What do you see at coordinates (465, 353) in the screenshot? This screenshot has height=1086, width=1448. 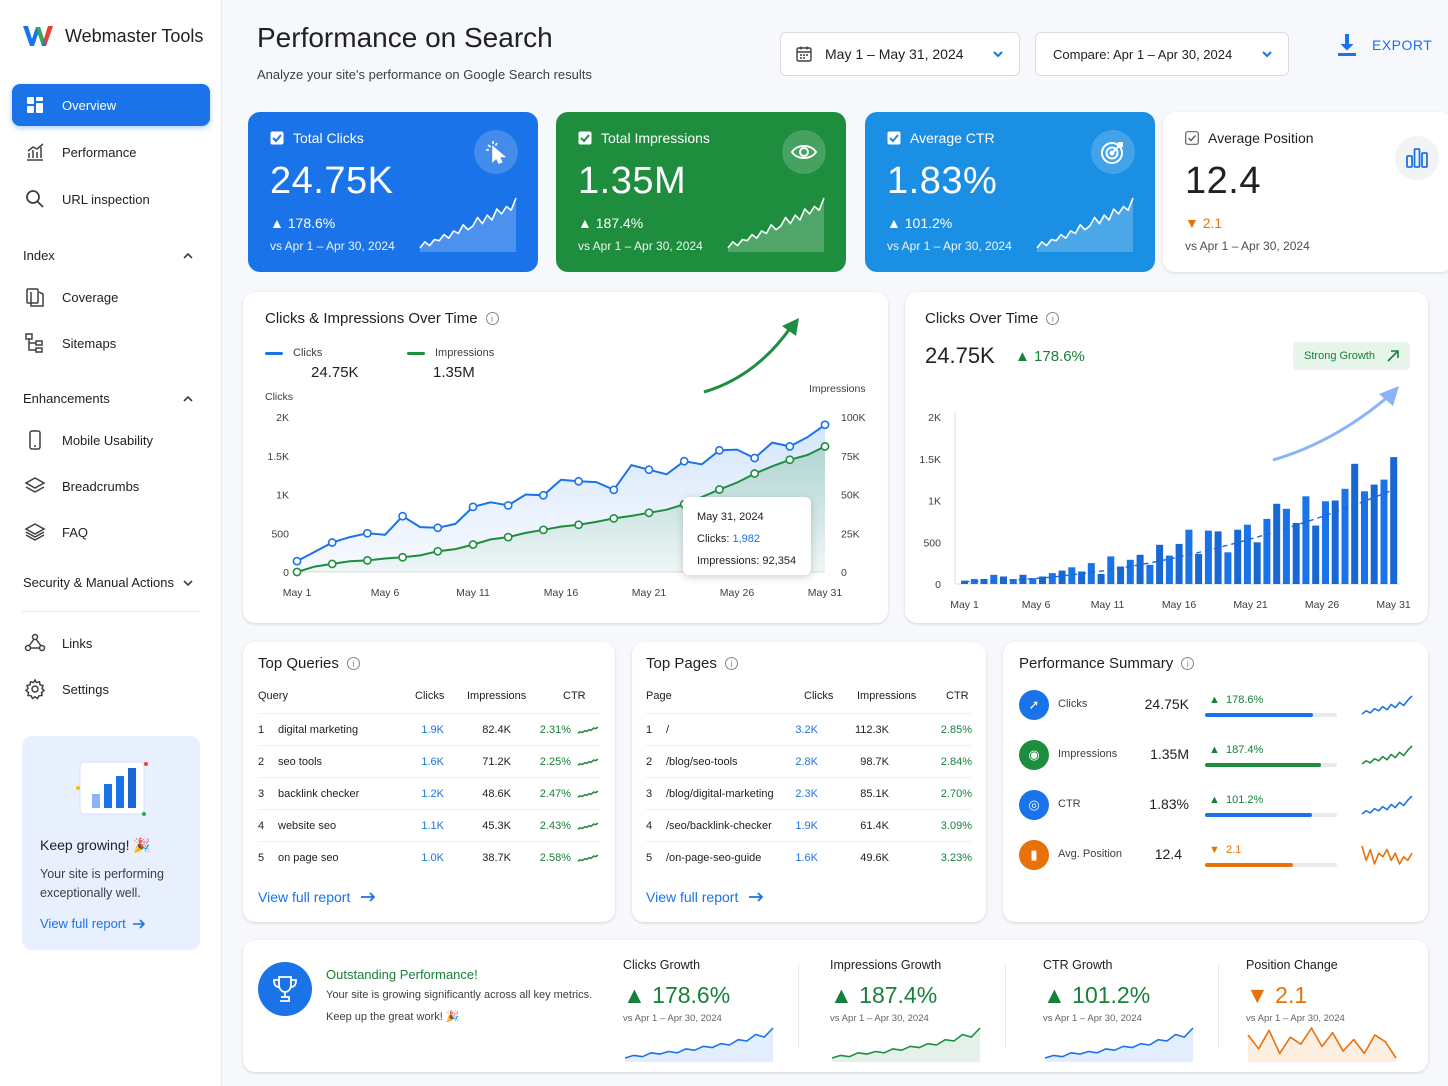 I see `legend-label: Impressions` at bounding box center [465, 353].